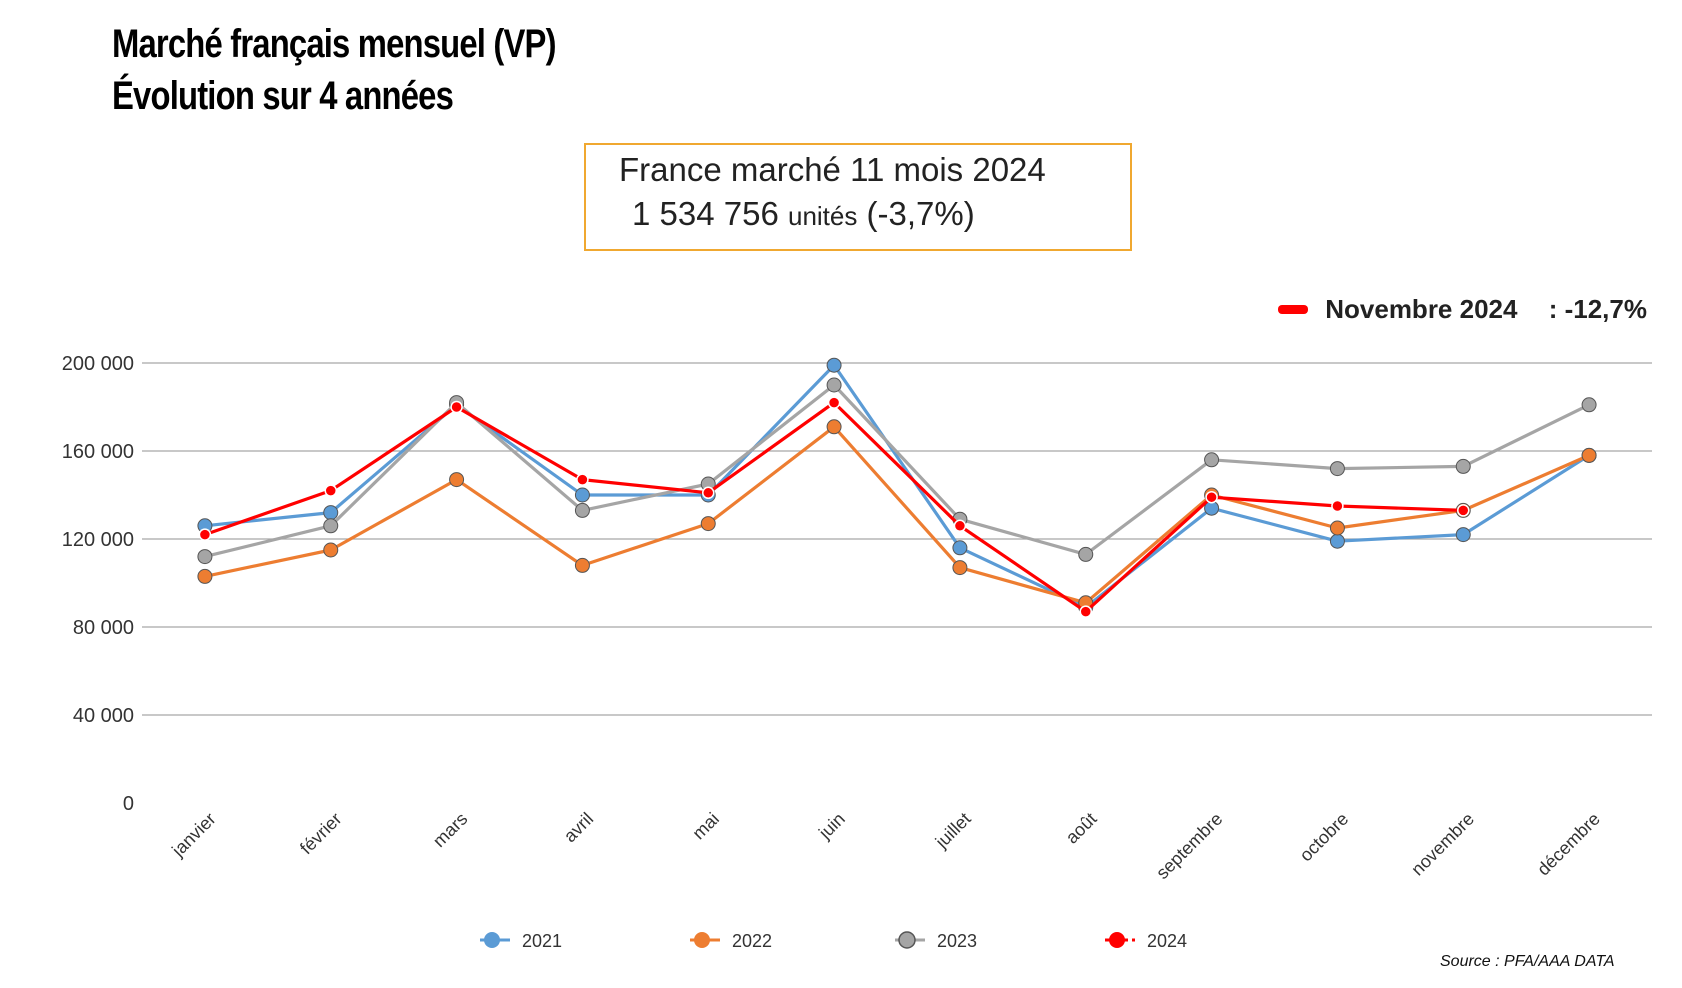 The width and height of the screenshot is (1682, 988). What do you see at coordinates (1568, 844) in the screenshot?
I see `x-tick-label: décembre` at bounding box center [1568, 844].